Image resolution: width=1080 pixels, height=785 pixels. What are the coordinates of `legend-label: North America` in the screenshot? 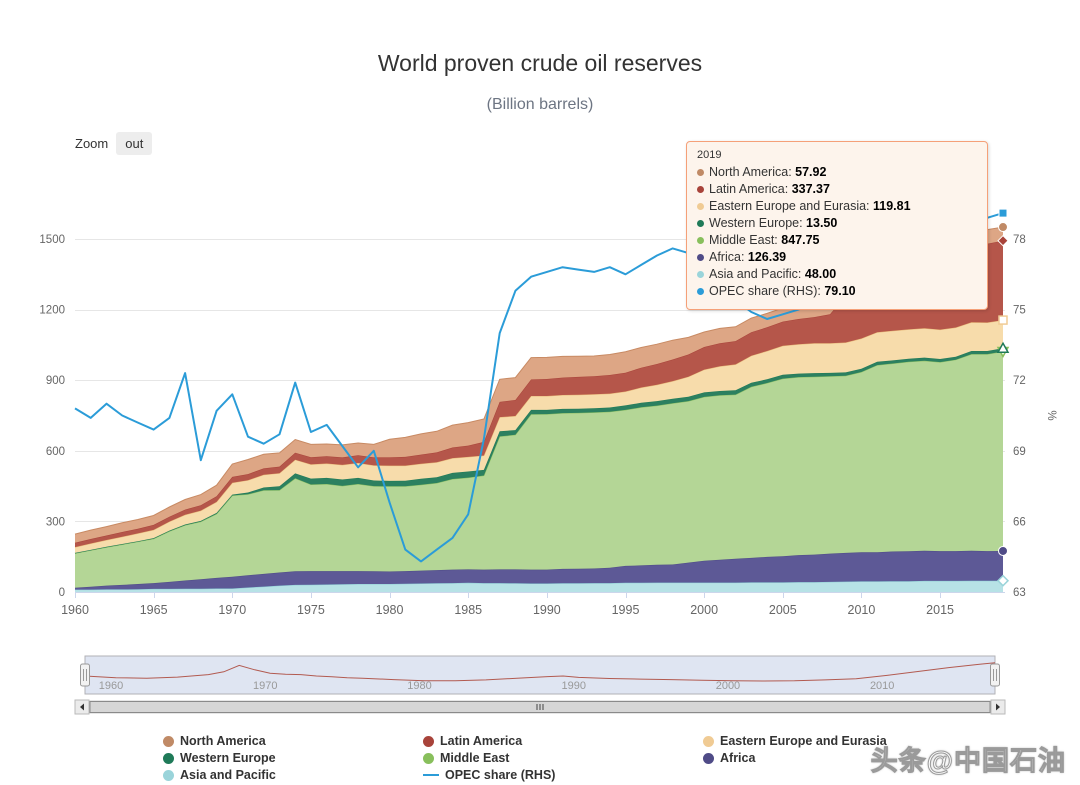 It's located at (223, 741).